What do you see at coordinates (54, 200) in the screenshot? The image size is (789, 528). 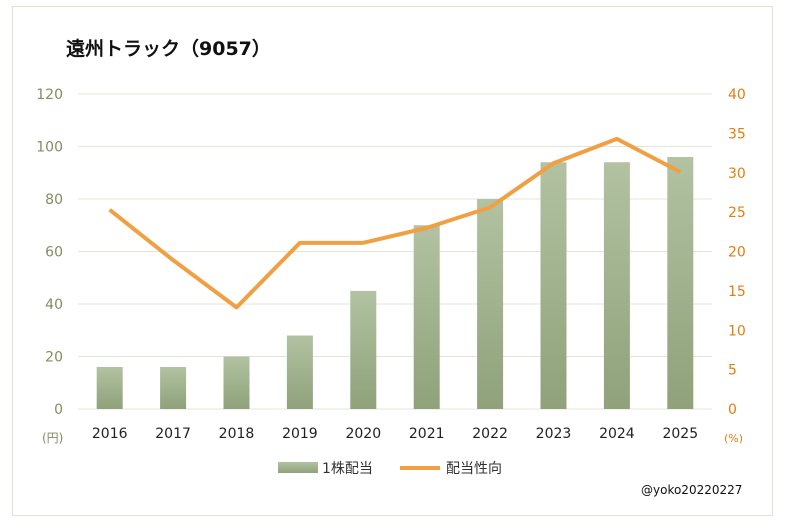 I see `left-tick-label: 80` at bounding box center [54, 200].